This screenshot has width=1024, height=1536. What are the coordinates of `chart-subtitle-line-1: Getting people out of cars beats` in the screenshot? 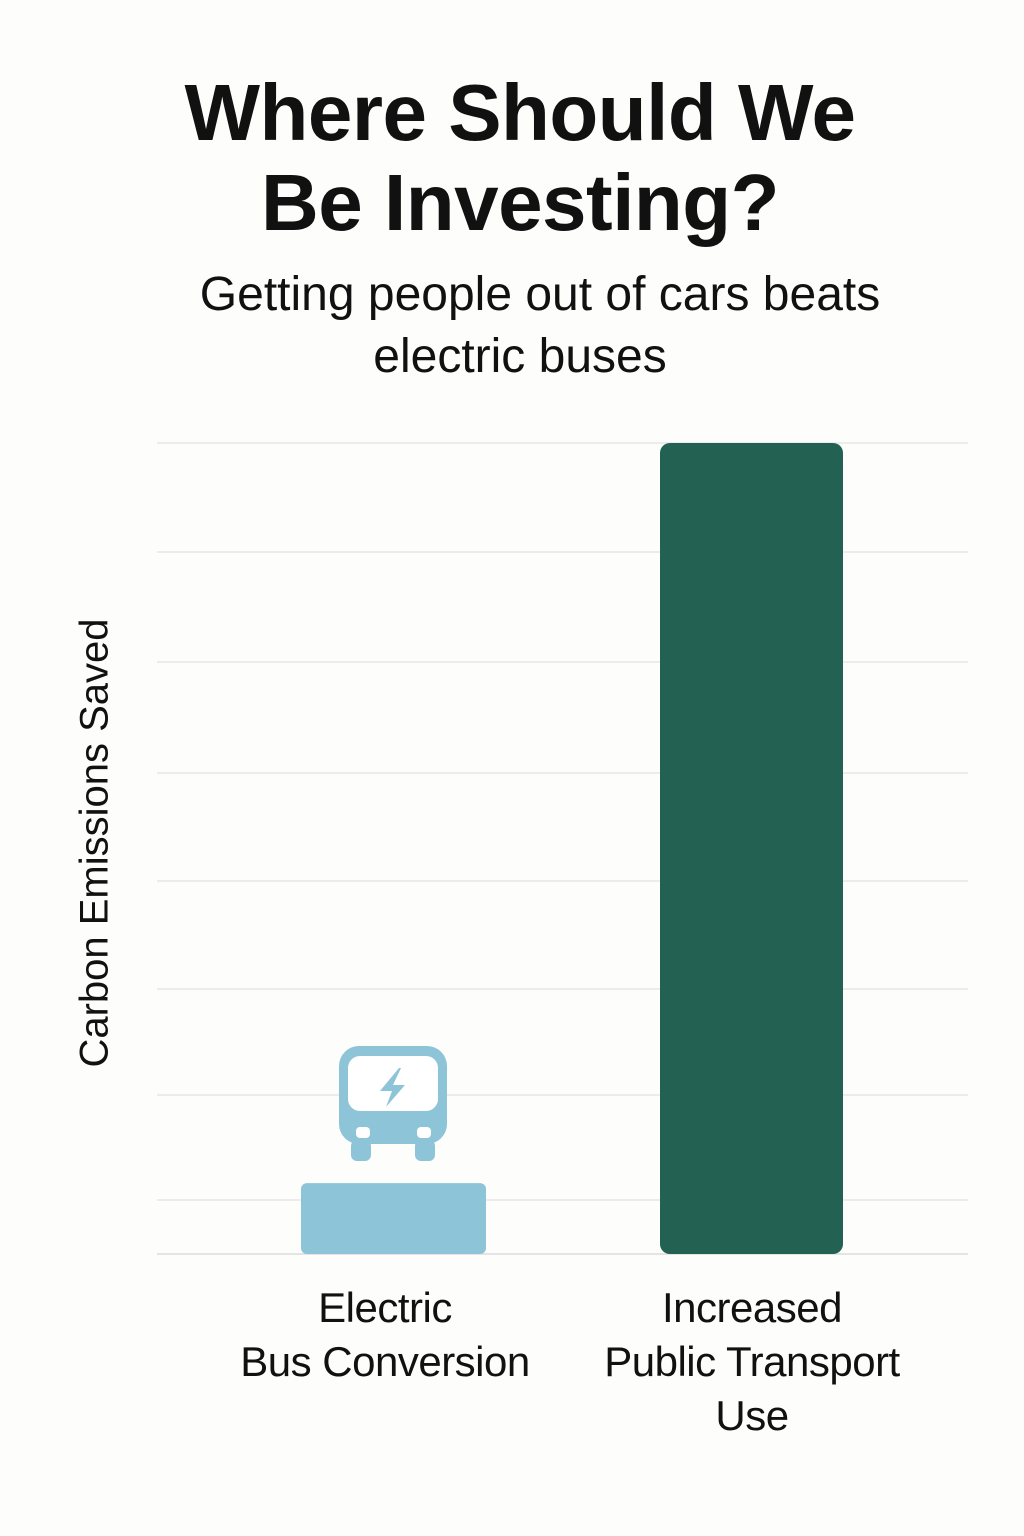 It's located at (540, 294).